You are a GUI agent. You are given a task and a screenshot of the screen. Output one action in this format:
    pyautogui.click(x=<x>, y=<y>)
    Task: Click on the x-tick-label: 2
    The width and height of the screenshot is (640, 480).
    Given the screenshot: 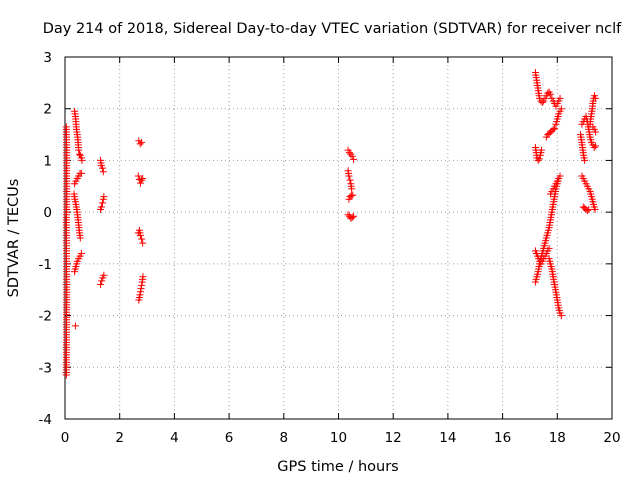 What is the action you would take?
    pyautogui.click(x=119, y=438)
    